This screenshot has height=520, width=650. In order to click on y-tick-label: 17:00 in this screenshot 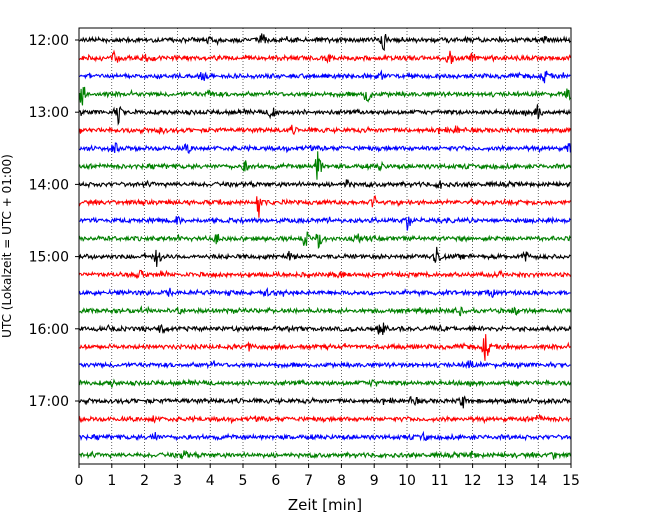, I will do `click(49, 402)`.